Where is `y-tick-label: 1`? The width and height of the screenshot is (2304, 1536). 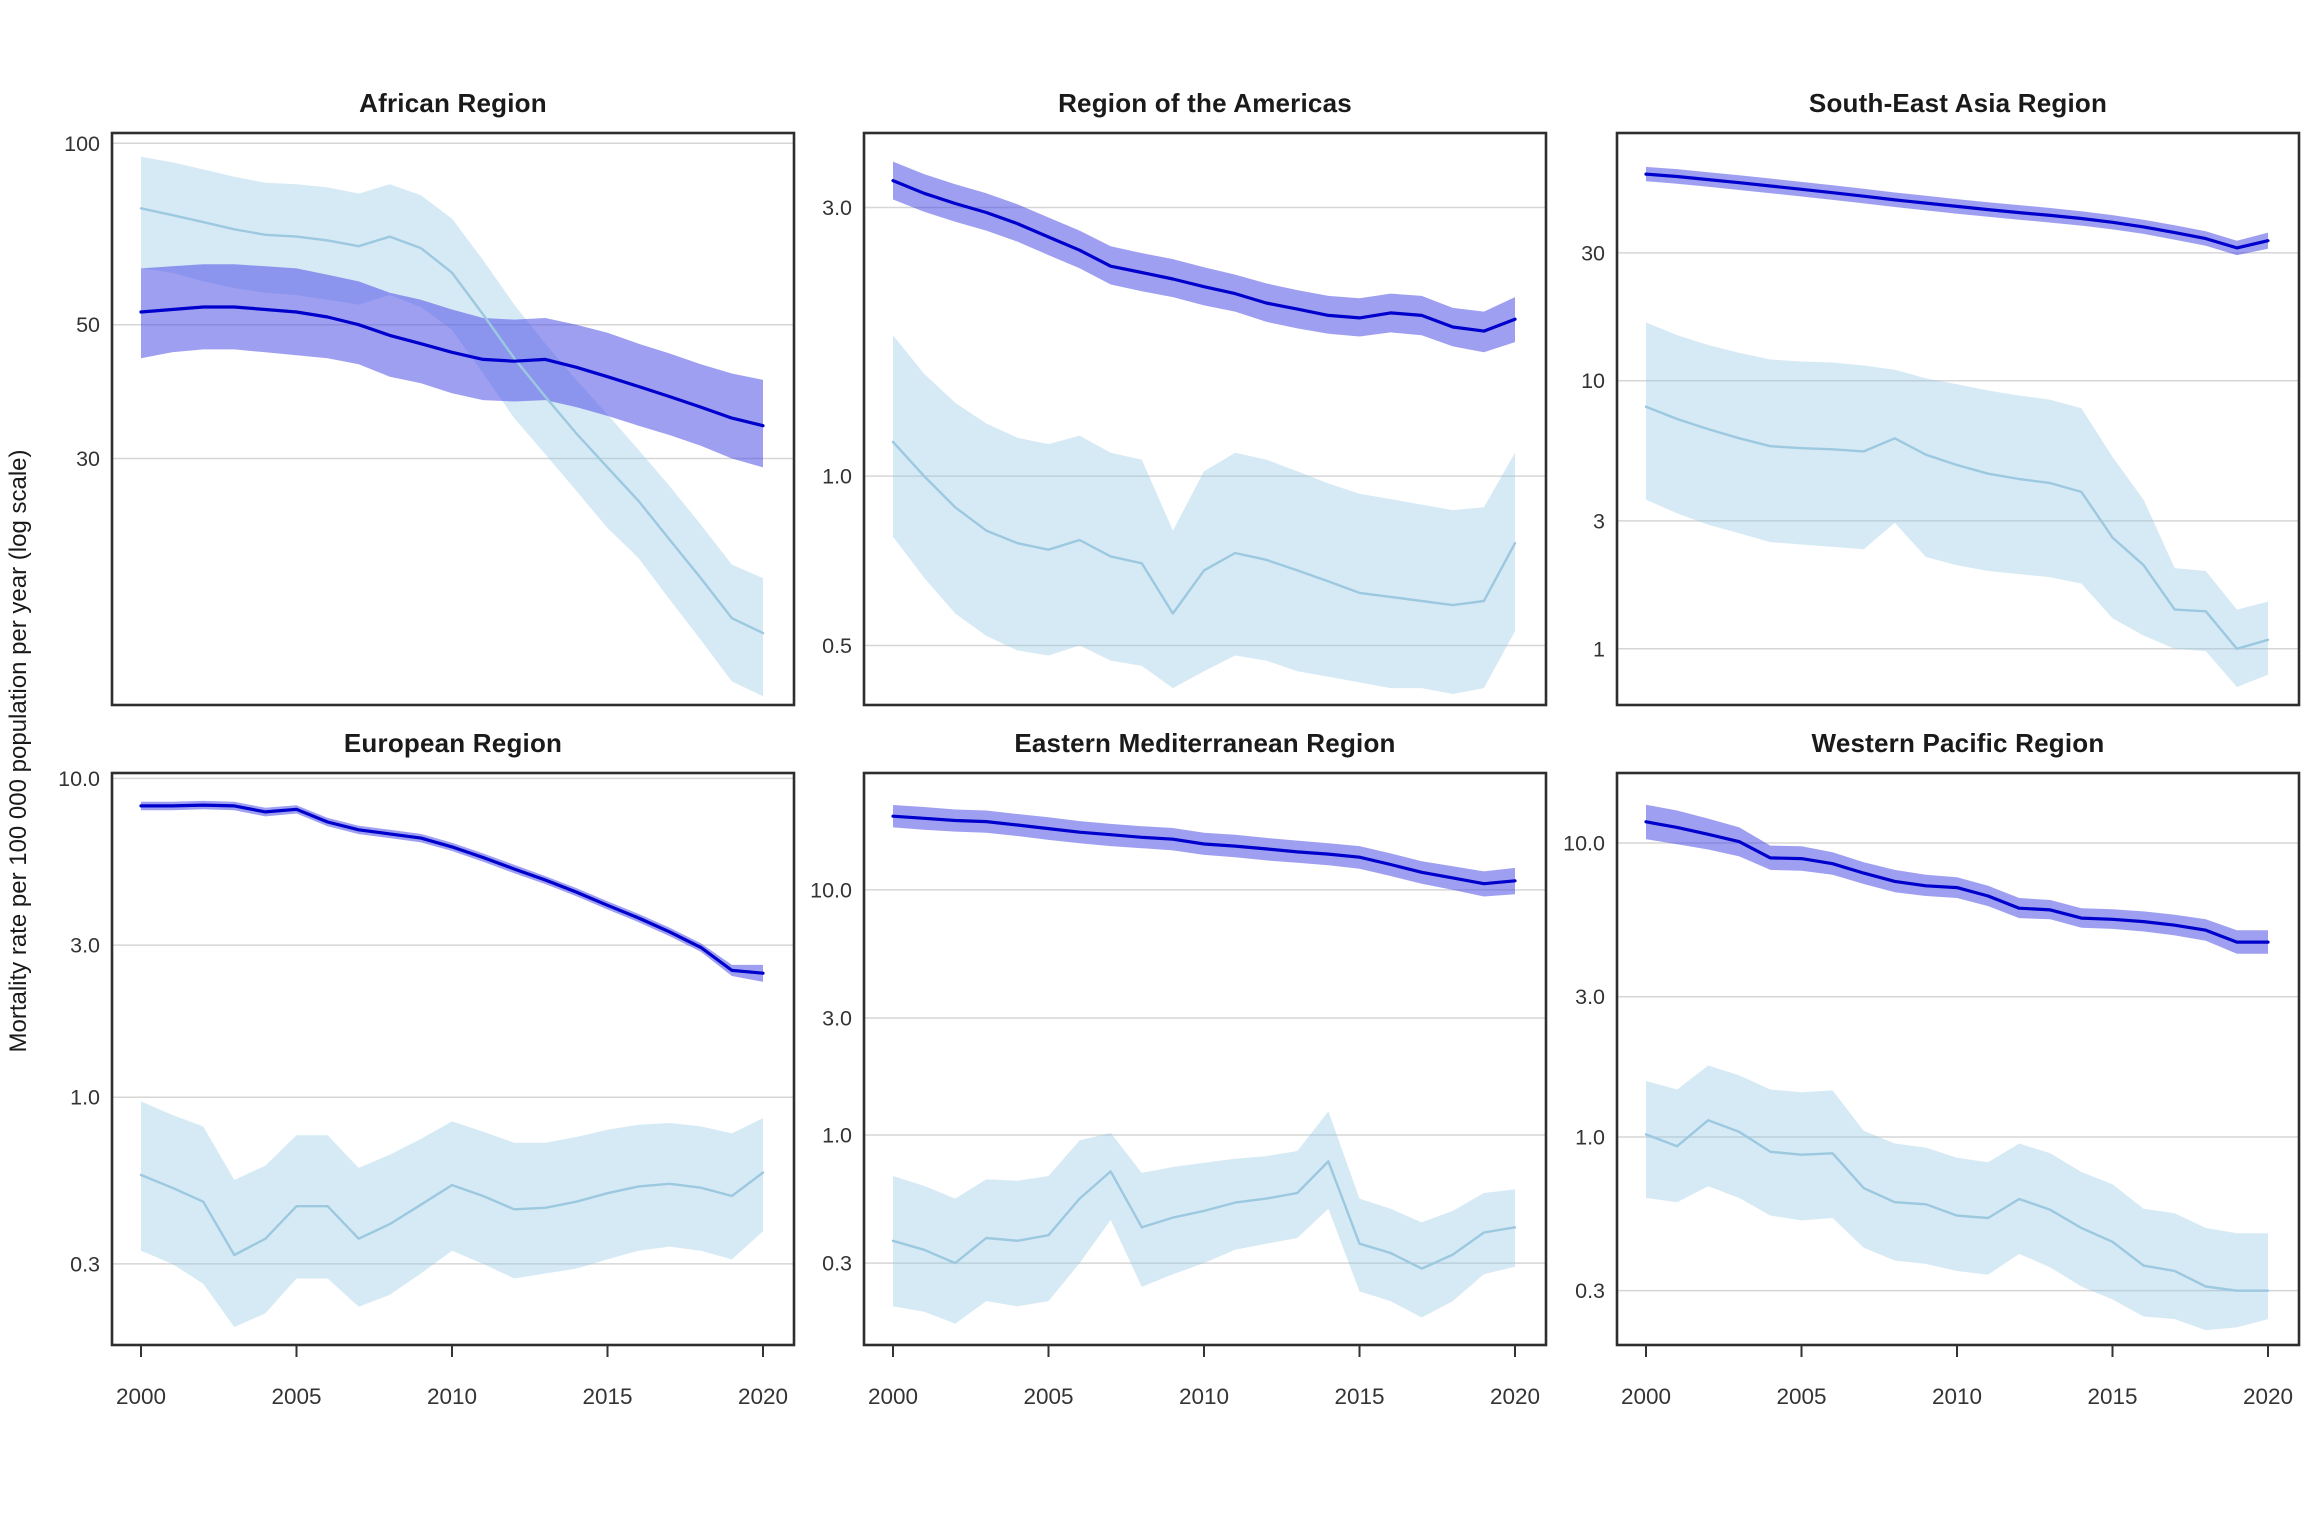
y-tick-label: 1 is located at coordinates (1599, 649).